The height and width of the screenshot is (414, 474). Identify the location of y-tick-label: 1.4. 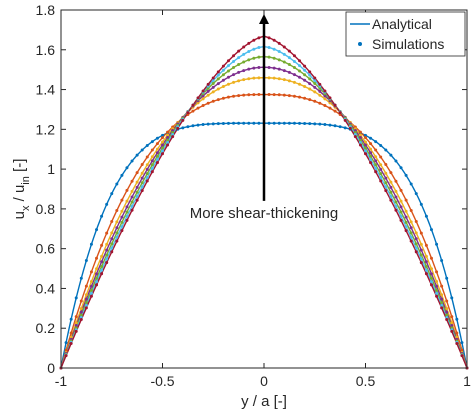
(46, 90).